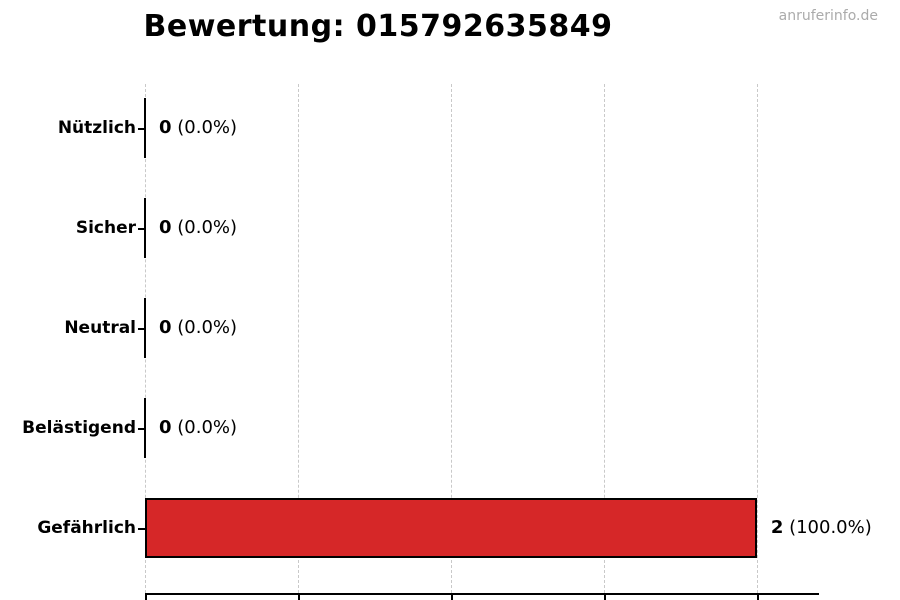 This screenshot has width=900, height=600. What do you see at coordinates (204, 227) in the screenshot?
I see `value-percent-2: (0.0%)` at bounding box center [204, 227].